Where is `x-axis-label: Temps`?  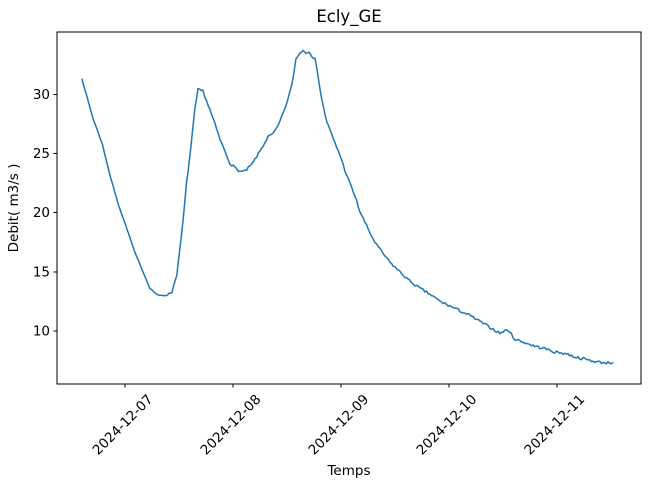 x-axis-label: Temps is located at coordinates (348, 471).